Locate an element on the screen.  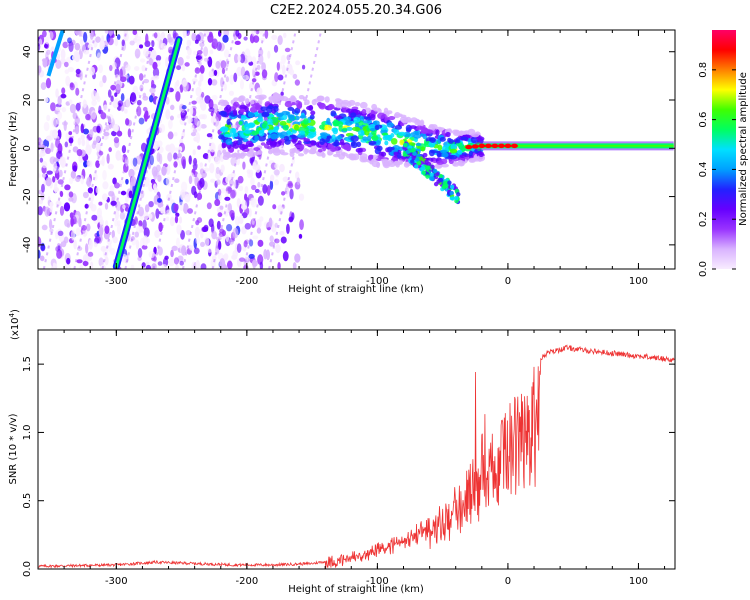
diagonal-streak-core is located at coordinates (147, 153).